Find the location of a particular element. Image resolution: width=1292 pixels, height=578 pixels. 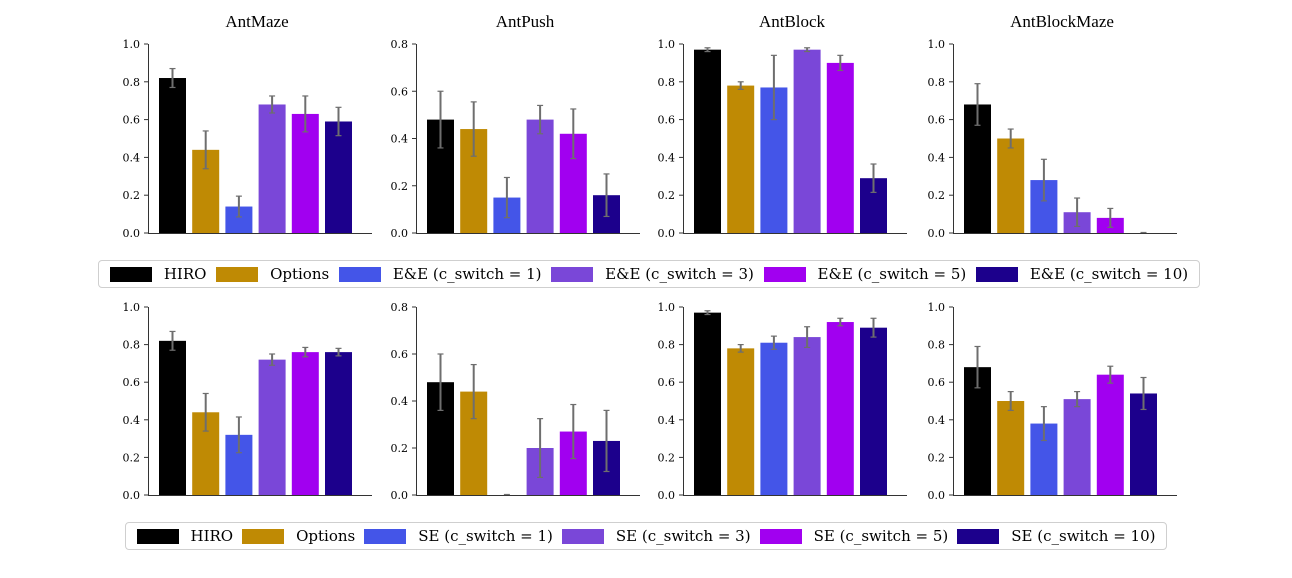

legend-item-se-c1: SE (c_switch = 1) is located at coordinates (458, 536).